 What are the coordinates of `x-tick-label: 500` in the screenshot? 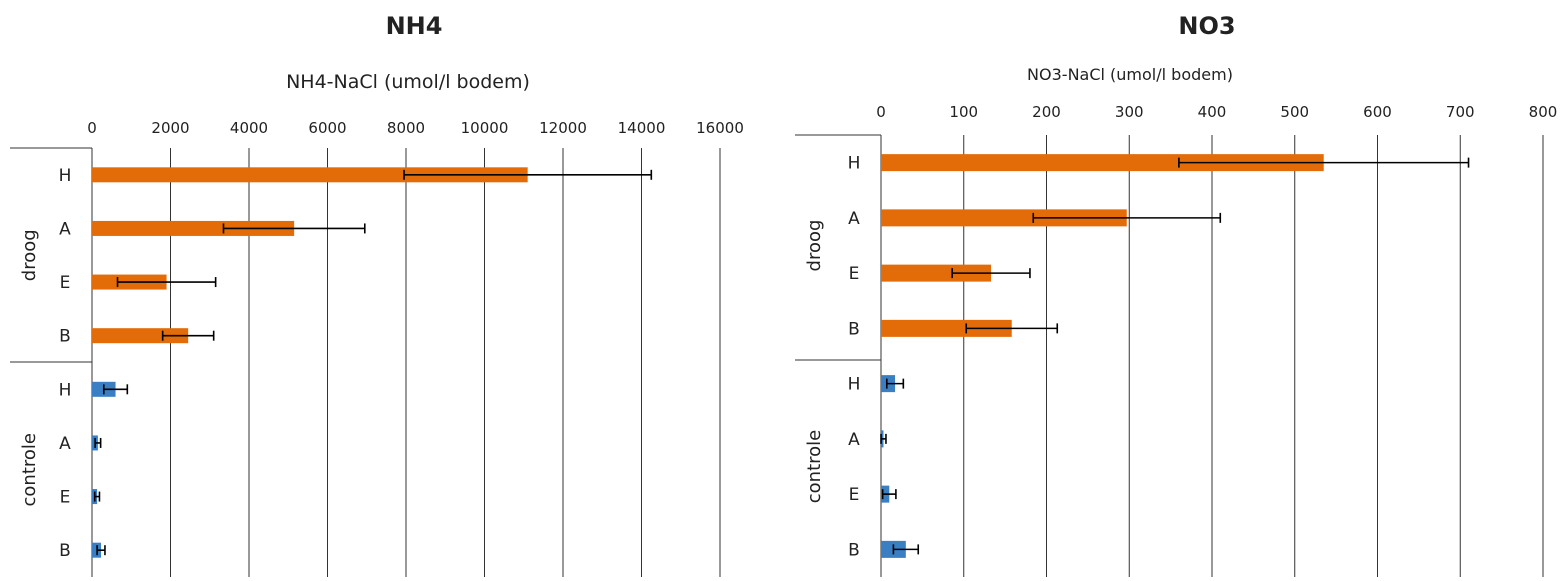 It's located at (1294, 112).